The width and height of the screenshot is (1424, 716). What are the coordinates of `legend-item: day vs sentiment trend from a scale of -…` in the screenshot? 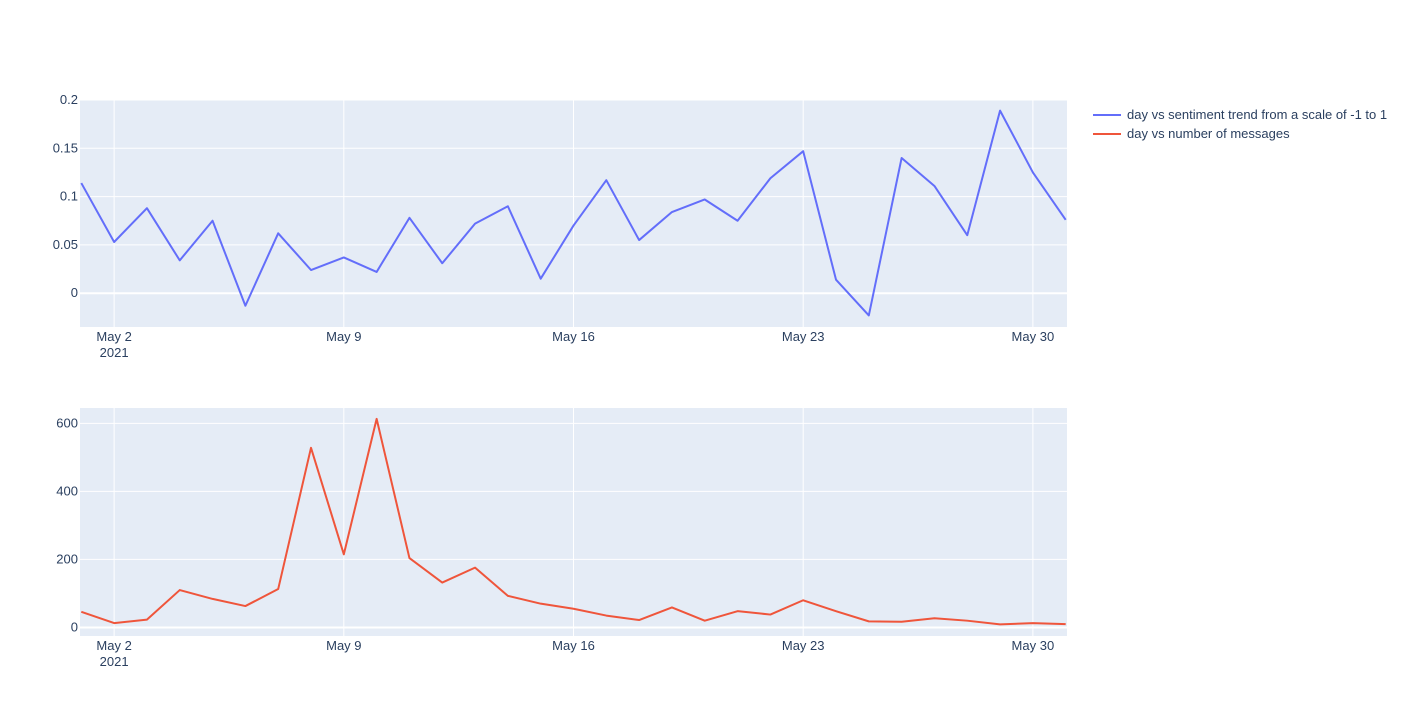 It's located at (1240, 114).